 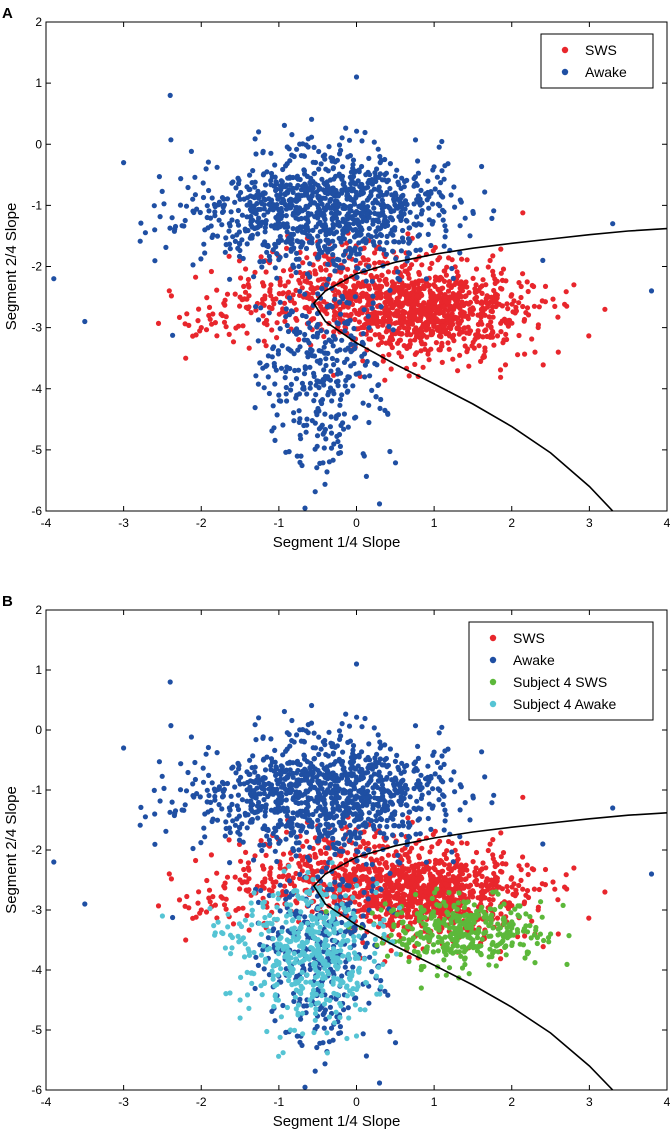 I want to click on legend-marker, so click(x=565, y=50).